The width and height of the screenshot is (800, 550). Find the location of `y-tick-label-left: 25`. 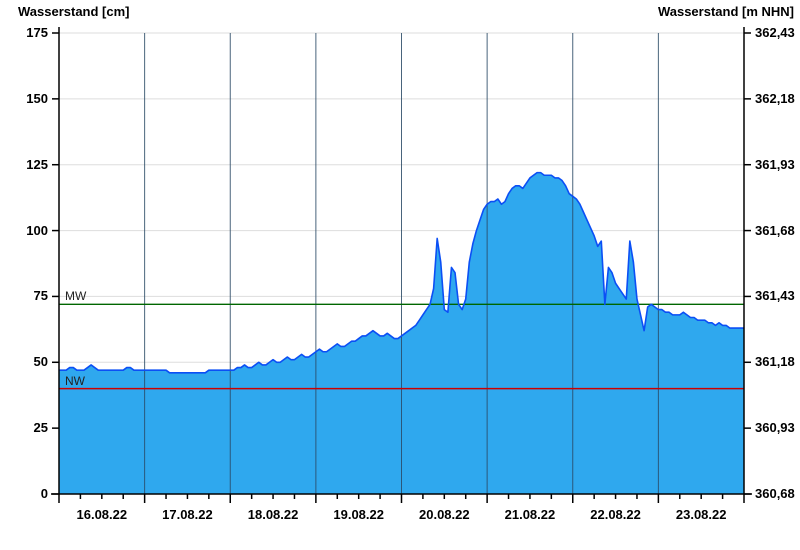

y-tick-label-left: 25 is located at coordinates (40, 428).